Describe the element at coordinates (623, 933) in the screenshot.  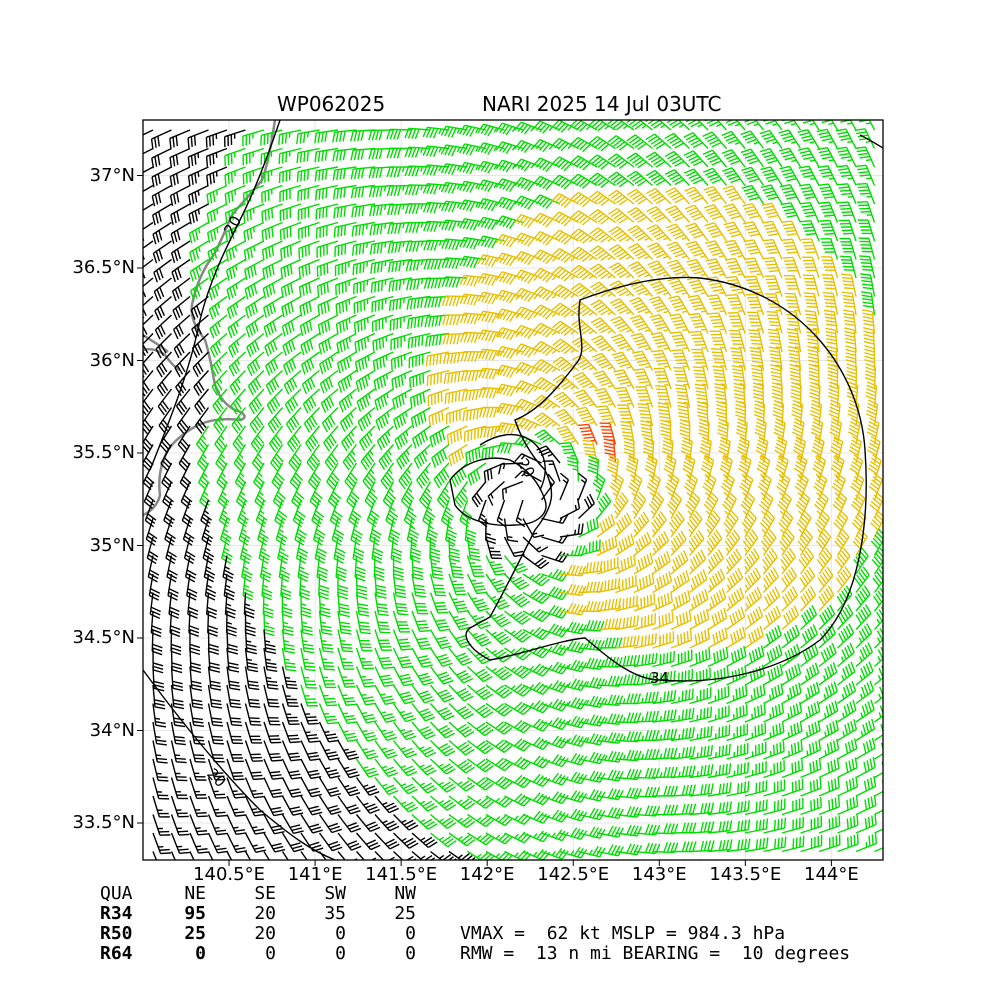
I see `vmax-mslp-line: VMAX = 62 kt MSLP = 984.3 hPa` at that location.